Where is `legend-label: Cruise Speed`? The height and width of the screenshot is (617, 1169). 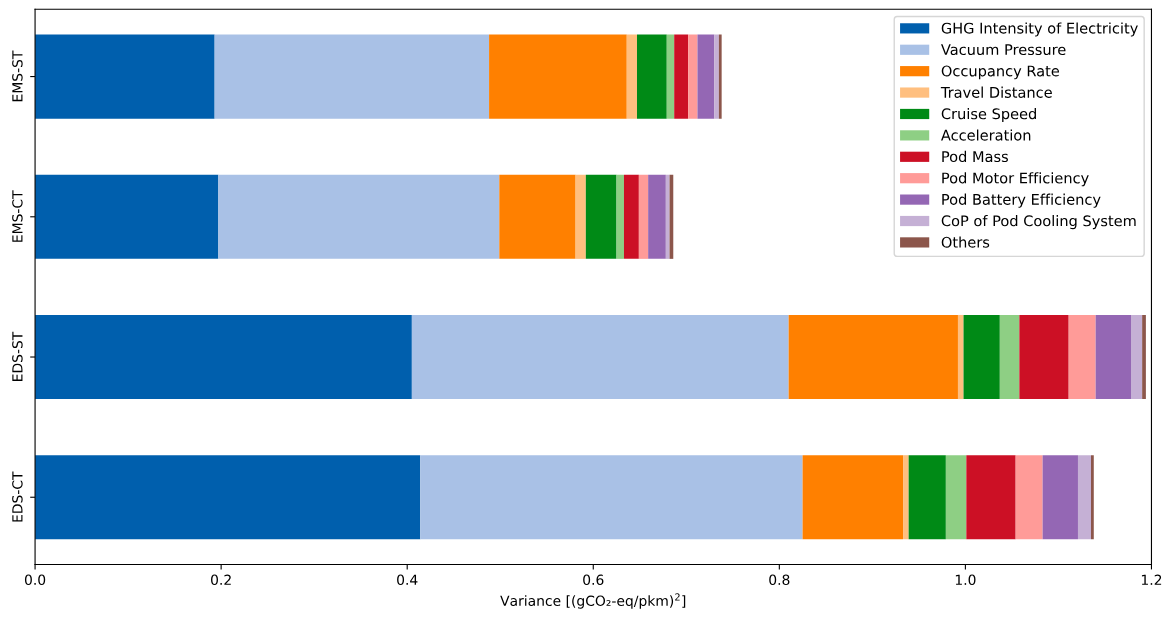 legend-label: Cruise Speed is located at coordinates (988, 115).